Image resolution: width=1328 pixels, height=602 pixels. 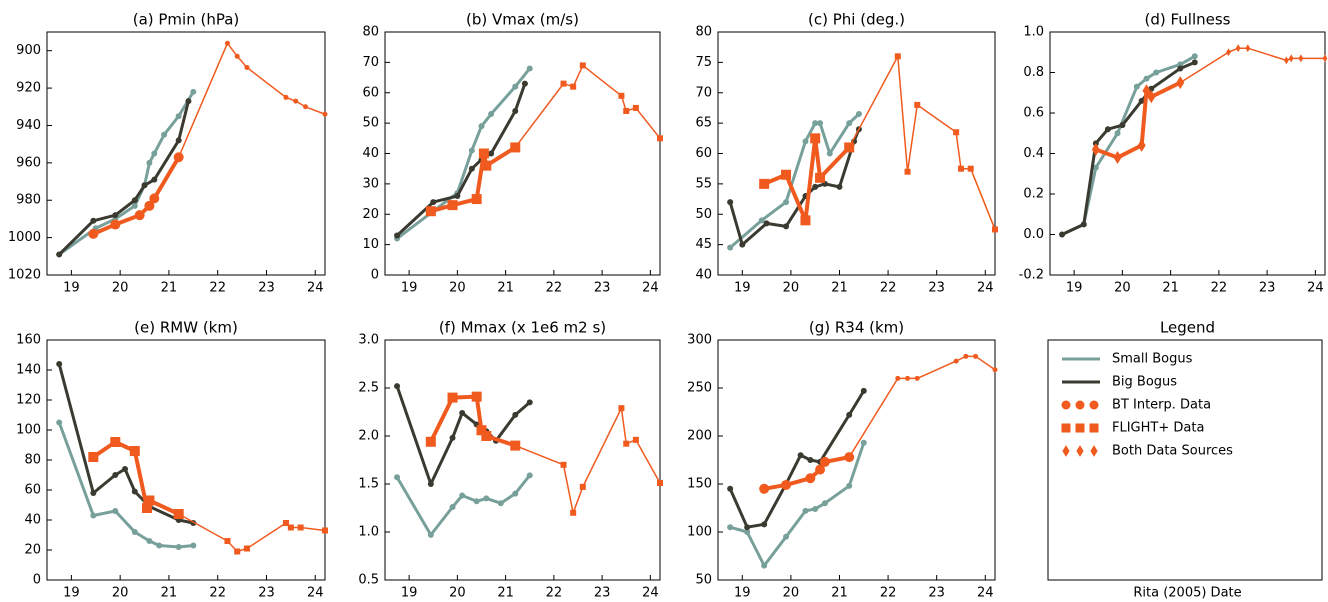 What do you see at coordinates (375, 275) in the screenshot?
I see `y-tick-label: 0` at bounding box center [375, 275].